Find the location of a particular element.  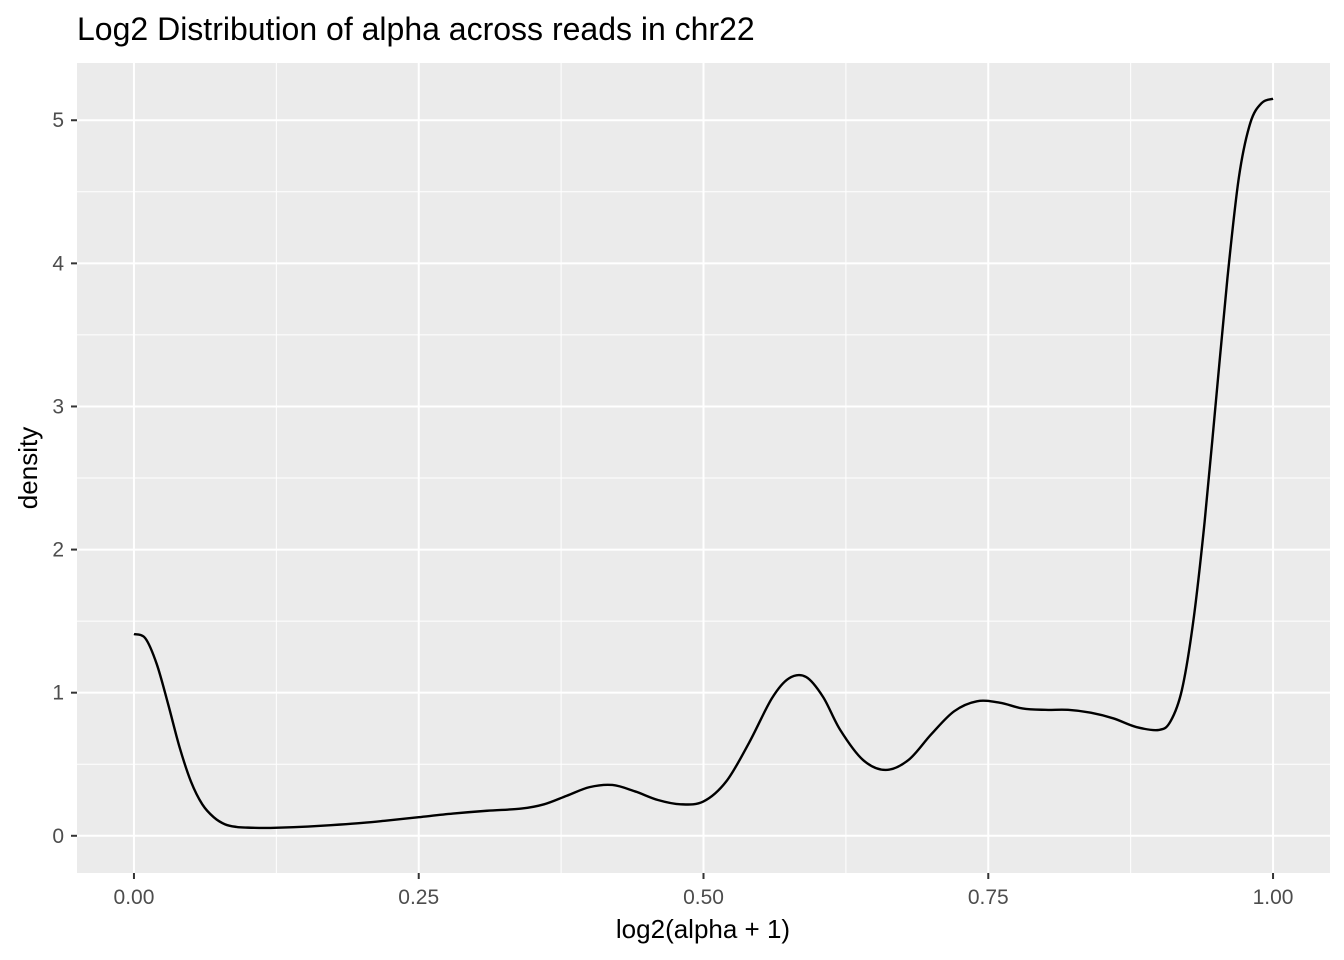

x-tick-label: 1.00 is located at coordinates (1273, 897).